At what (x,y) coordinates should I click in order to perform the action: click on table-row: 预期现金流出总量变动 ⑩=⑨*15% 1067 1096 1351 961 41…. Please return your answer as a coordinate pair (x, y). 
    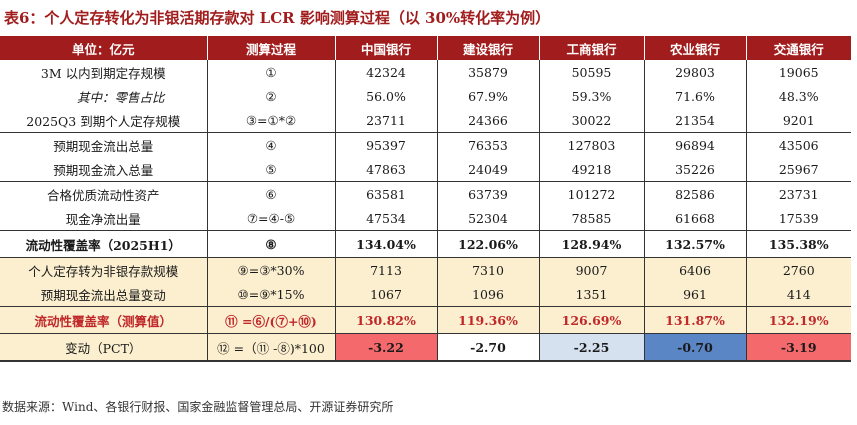
    Looking at the image, I should click on (425, 294).